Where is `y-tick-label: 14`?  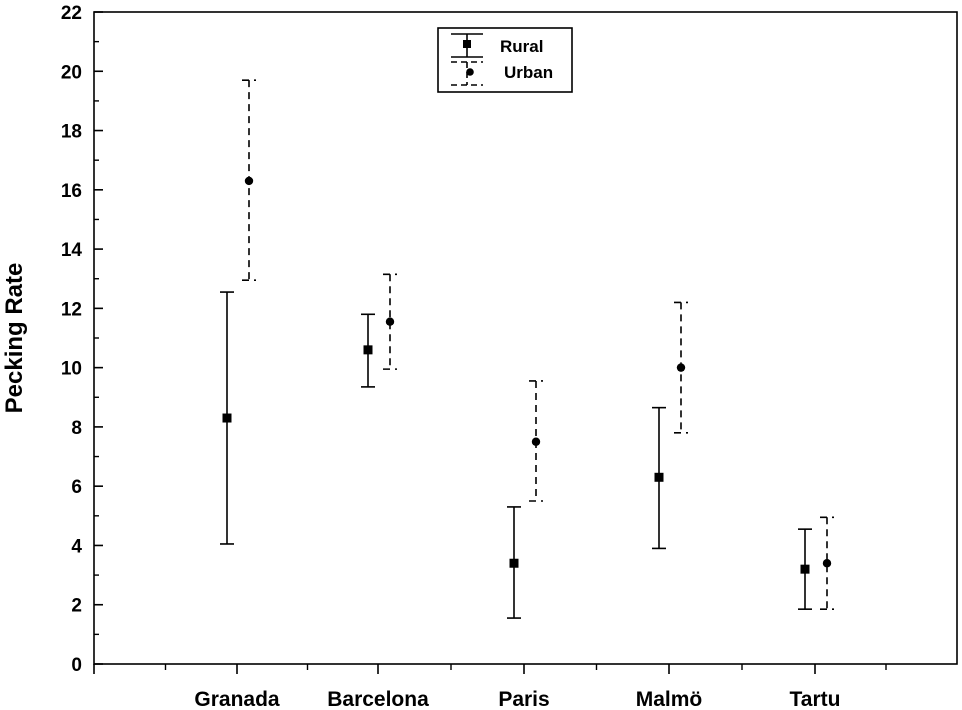 y-tick-label: 14 is located at coordinates (72, 250).